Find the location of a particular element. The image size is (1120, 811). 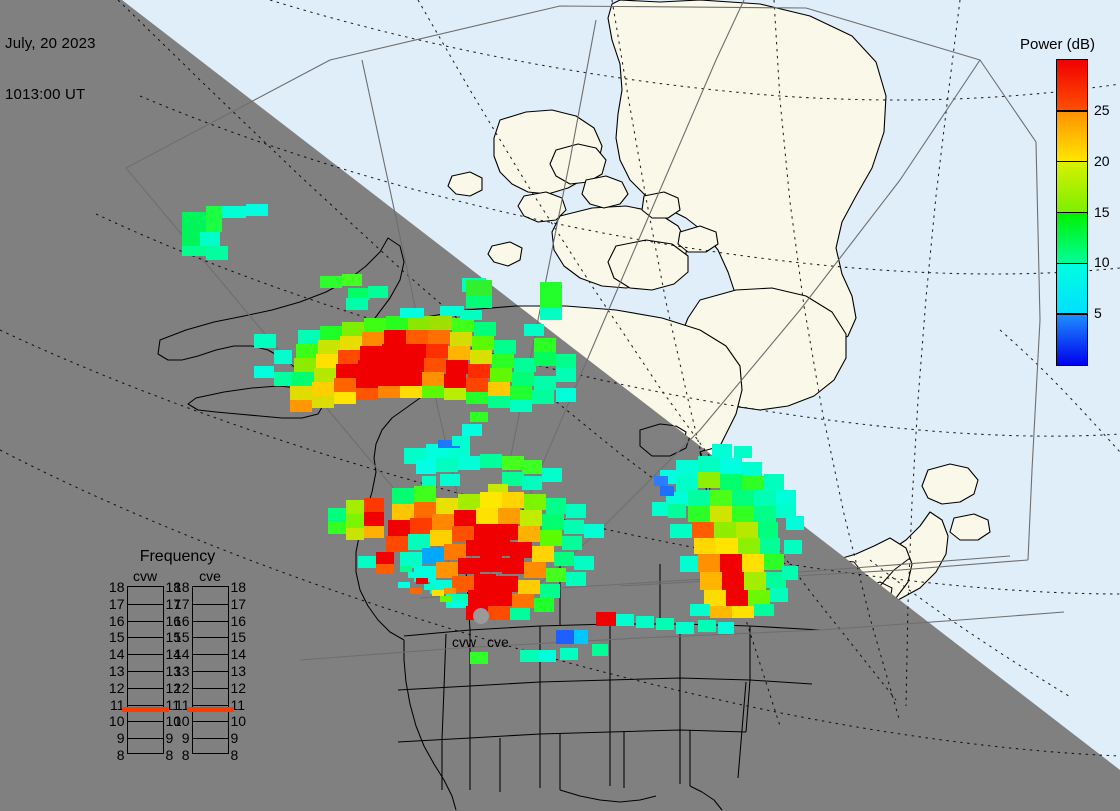

timestamp-time: 1013:00 UT is located at coordinates (45, 94).